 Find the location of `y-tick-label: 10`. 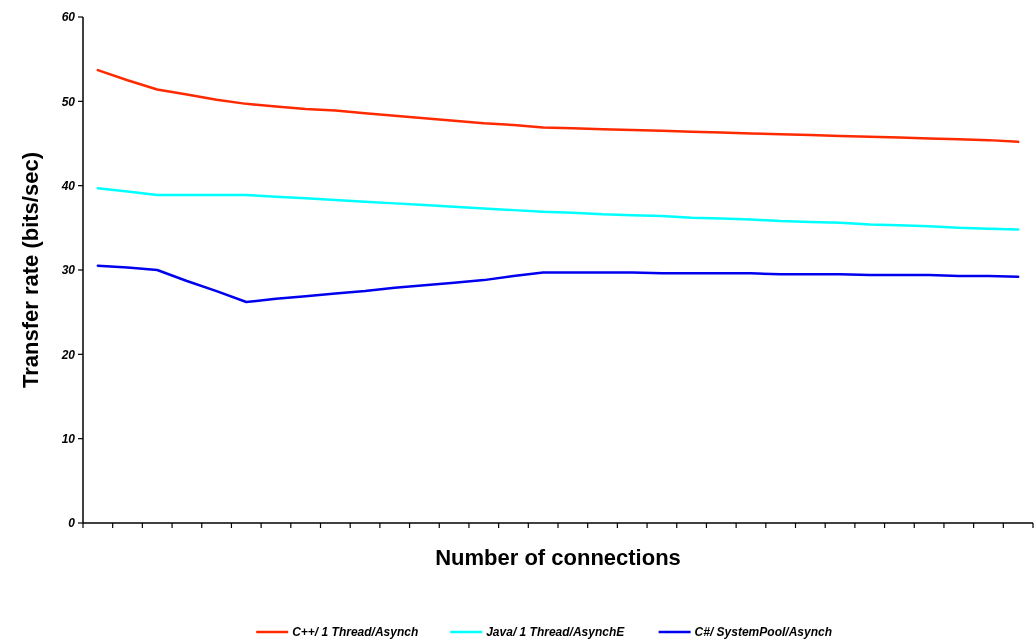

y-tick-label: 10 is located at coordinates (68, 438).